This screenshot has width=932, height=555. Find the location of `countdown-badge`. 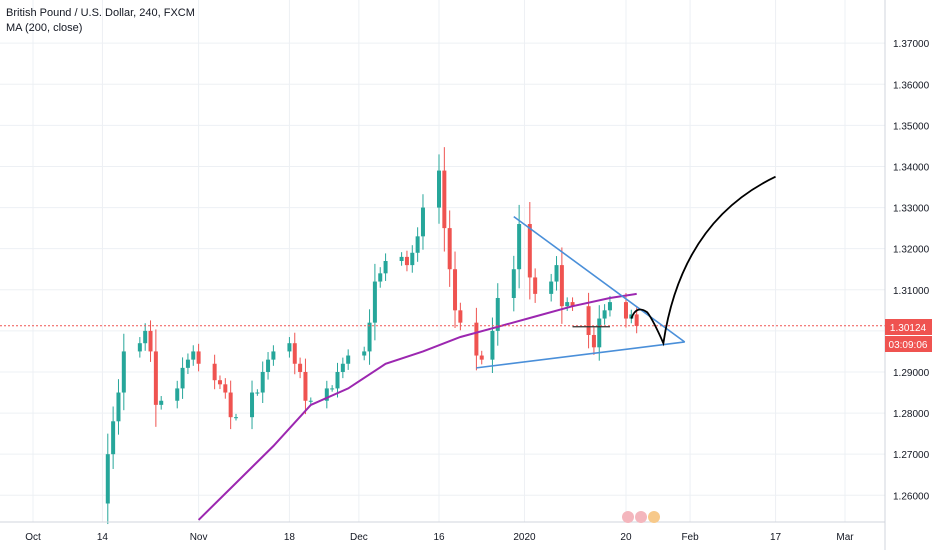

countdown-badge is located at coordinates (908, 344).